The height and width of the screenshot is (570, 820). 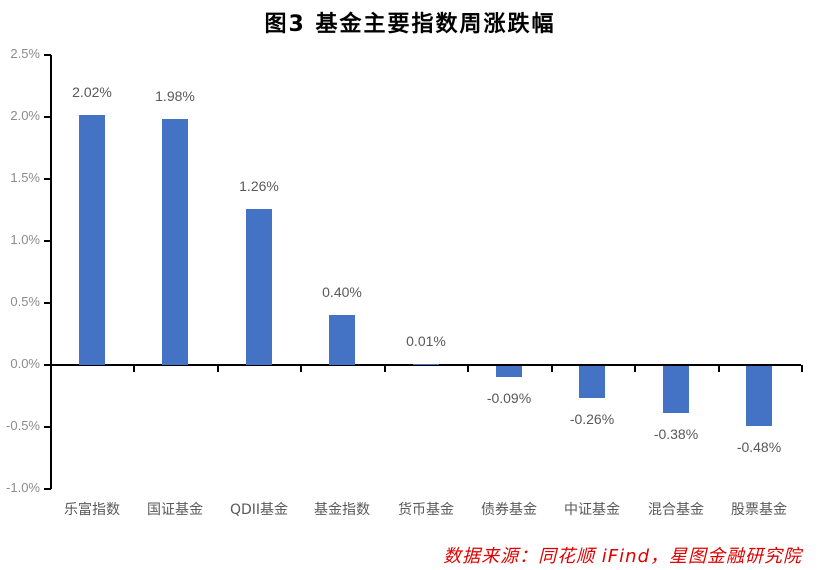 What do you see at coordinates (25, 53) in the screenshot?
I see `y-tick-label: 2.5%` at bounding box center [25, 53].